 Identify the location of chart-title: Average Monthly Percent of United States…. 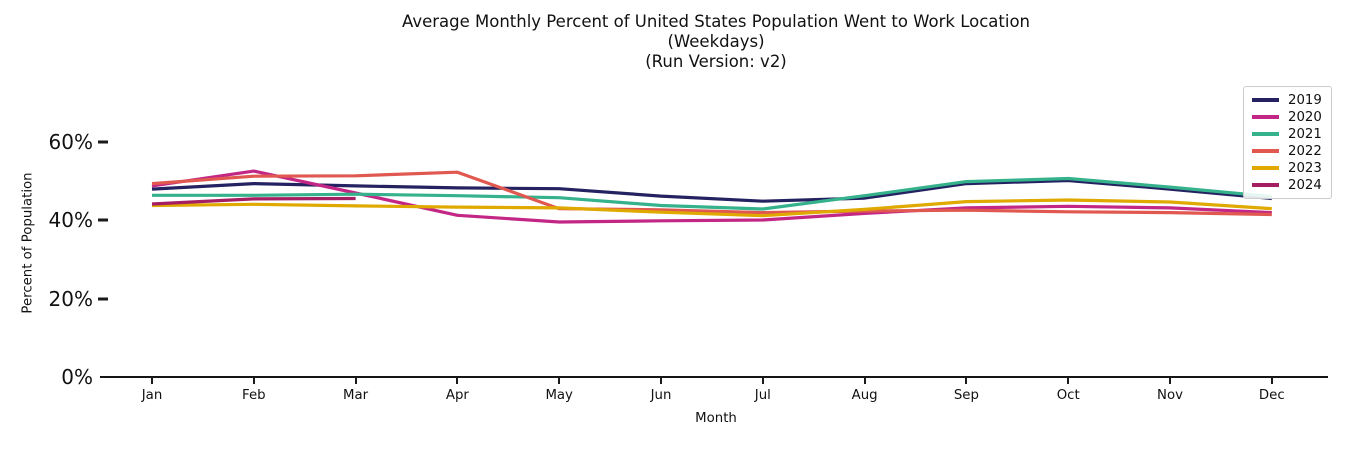
(716, 21).